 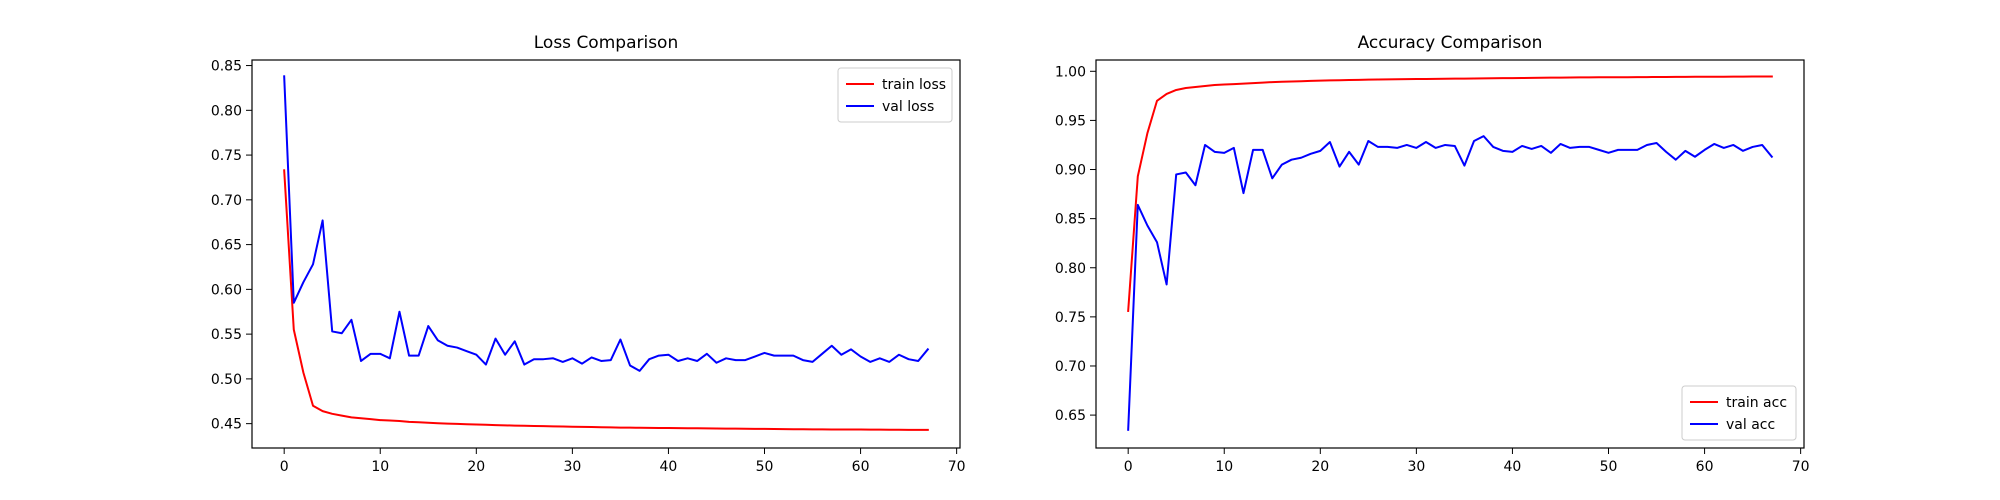 I want to click on y-tick-label: 0.95, so click(x=1070, y=121).